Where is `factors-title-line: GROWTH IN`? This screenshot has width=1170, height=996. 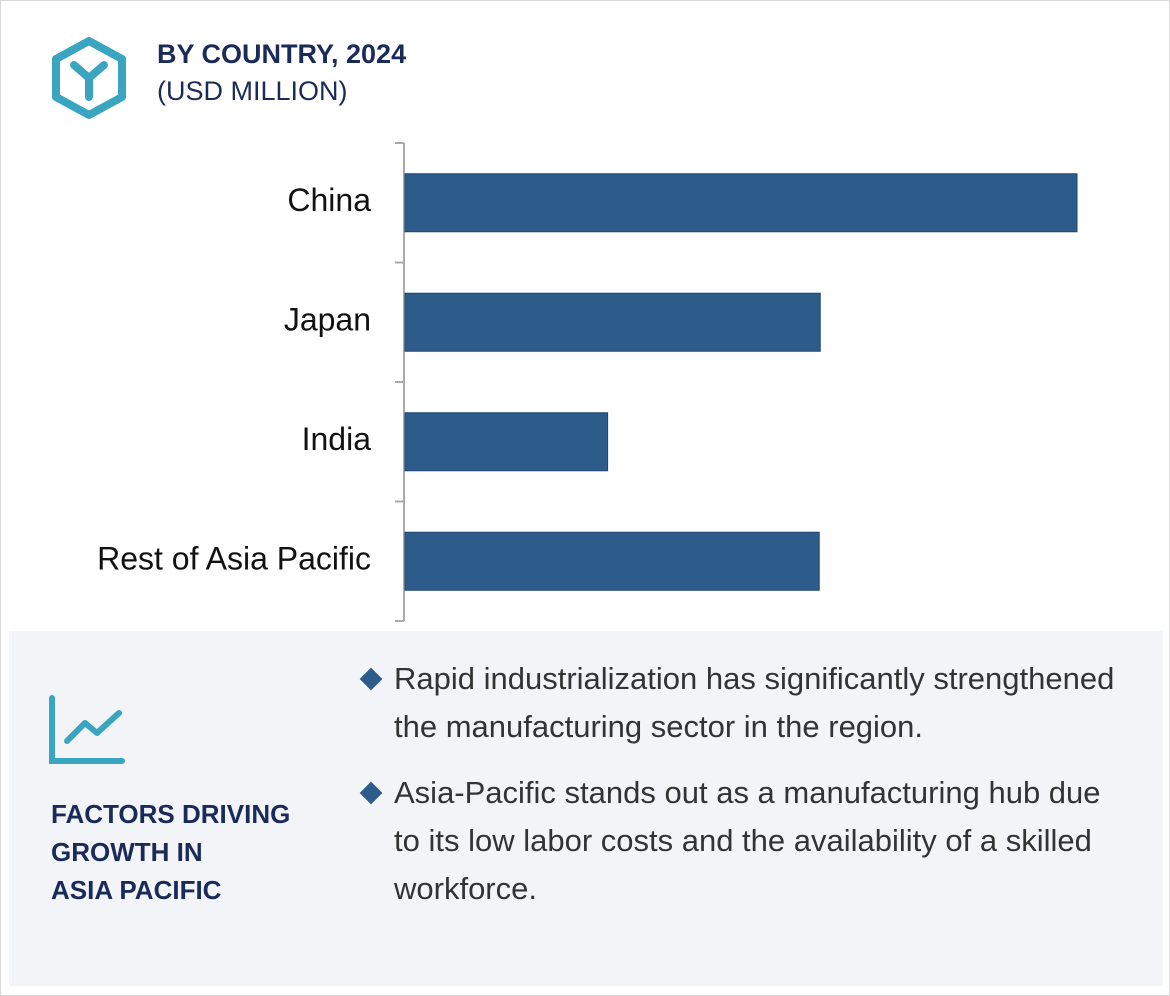 factors-title-line: GROWTH IN is located at coordinates (127, 852).